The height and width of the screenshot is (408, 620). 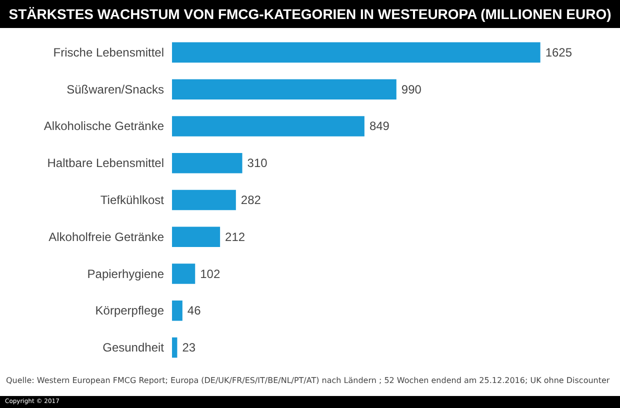 I want to click on data-label: 102, so click(x=210, y=273).